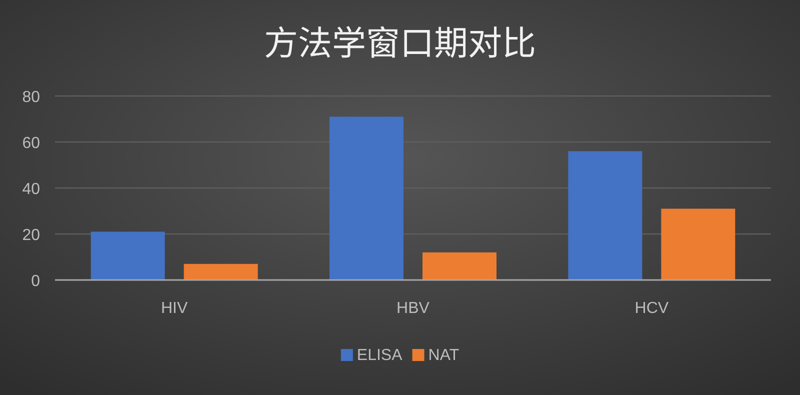 The image size is (800, 395). Describe the element at coordinates (379, 355) in the screenshot. I see `legend-label: ELISA` at that location.